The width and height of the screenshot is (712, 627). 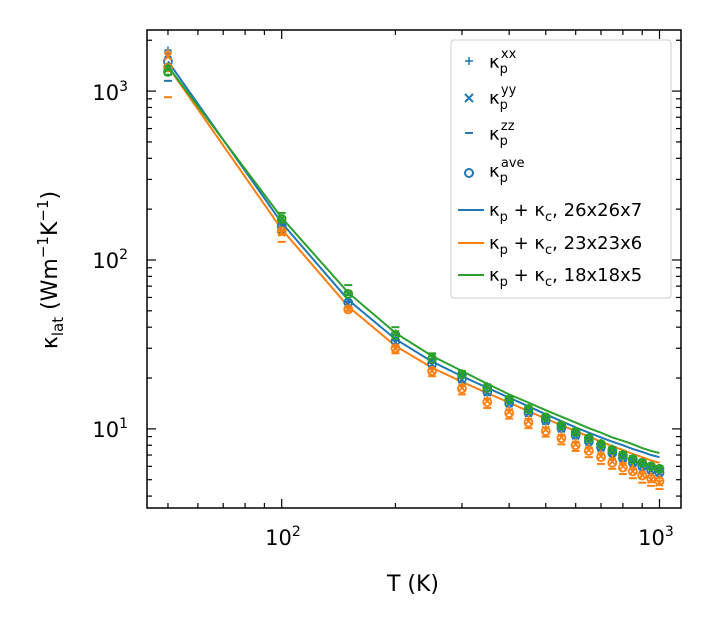 I want to click on x-axis-label: T (K), so click(x=412, y=584).